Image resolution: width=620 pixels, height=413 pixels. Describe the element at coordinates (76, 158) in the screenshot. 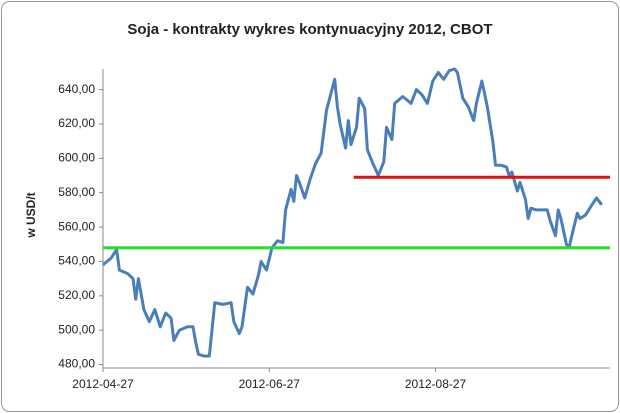

I see `y-tick-label: 600,00` at that location.